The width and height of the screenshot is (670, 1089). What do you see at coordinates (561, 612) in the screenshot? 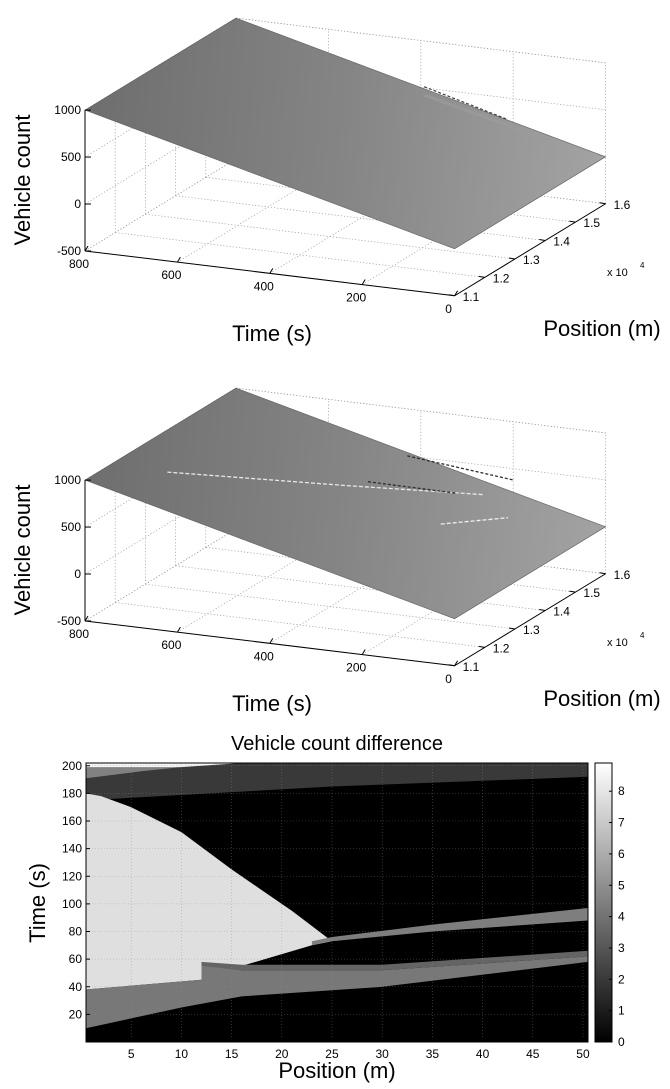
I see `position-tick-label: 1.4` at bounding box center [561, 612].